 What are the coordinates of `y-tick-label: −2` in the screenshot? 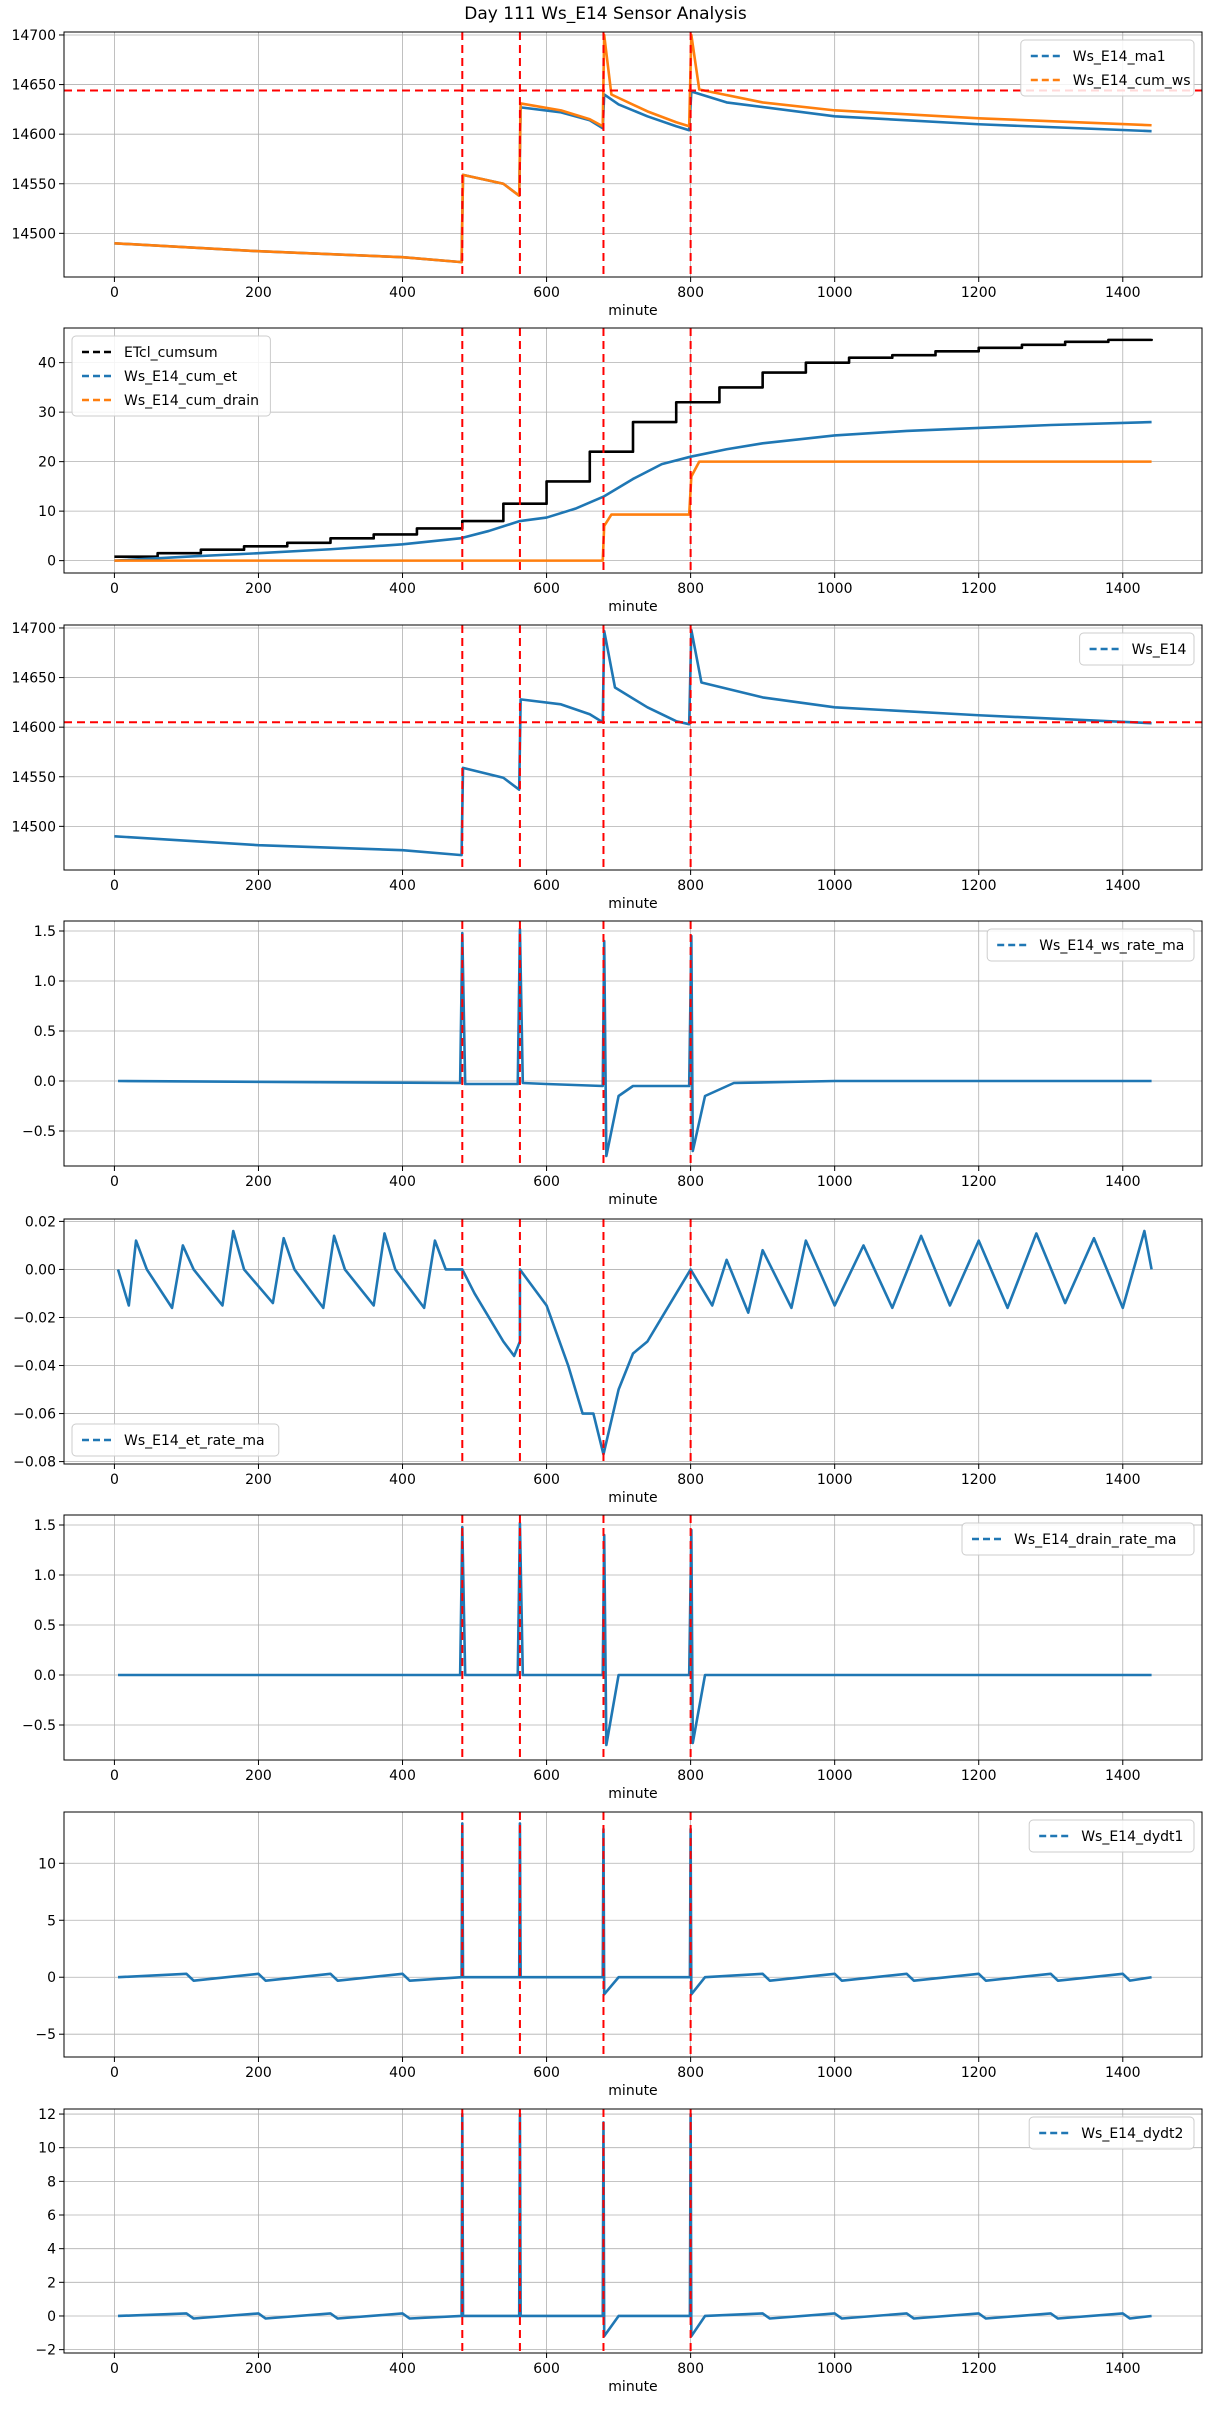 It's located at (45, 2351).